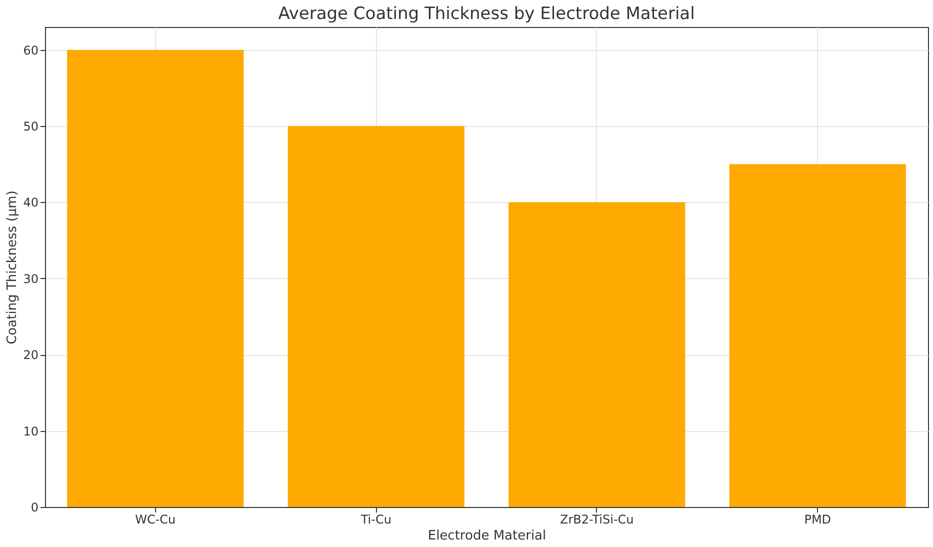 This screenshot has height=547, width=933. What do you see at coordinates (486, 14) in the screenshot?
I see `chart-title: Average Coating Thickness by Electrode Material` at bounding box center [486, 14].